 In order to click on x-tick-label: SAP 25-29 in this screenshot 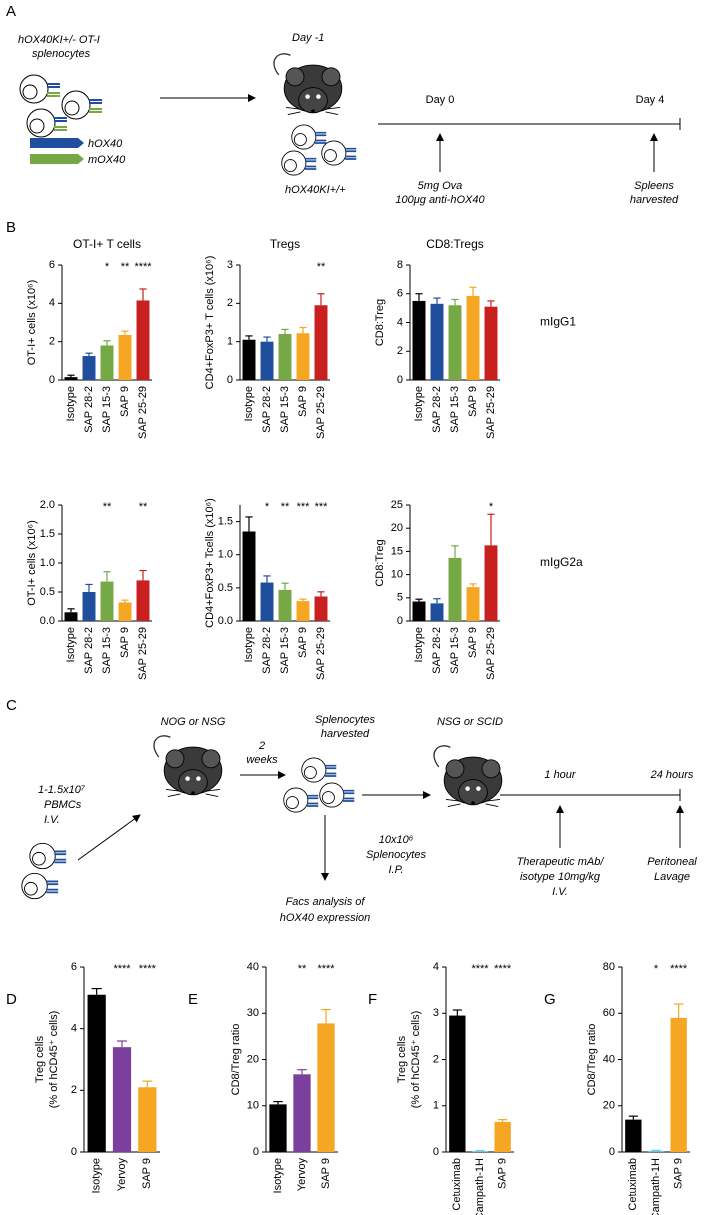, I will do `click(321, 412)`.